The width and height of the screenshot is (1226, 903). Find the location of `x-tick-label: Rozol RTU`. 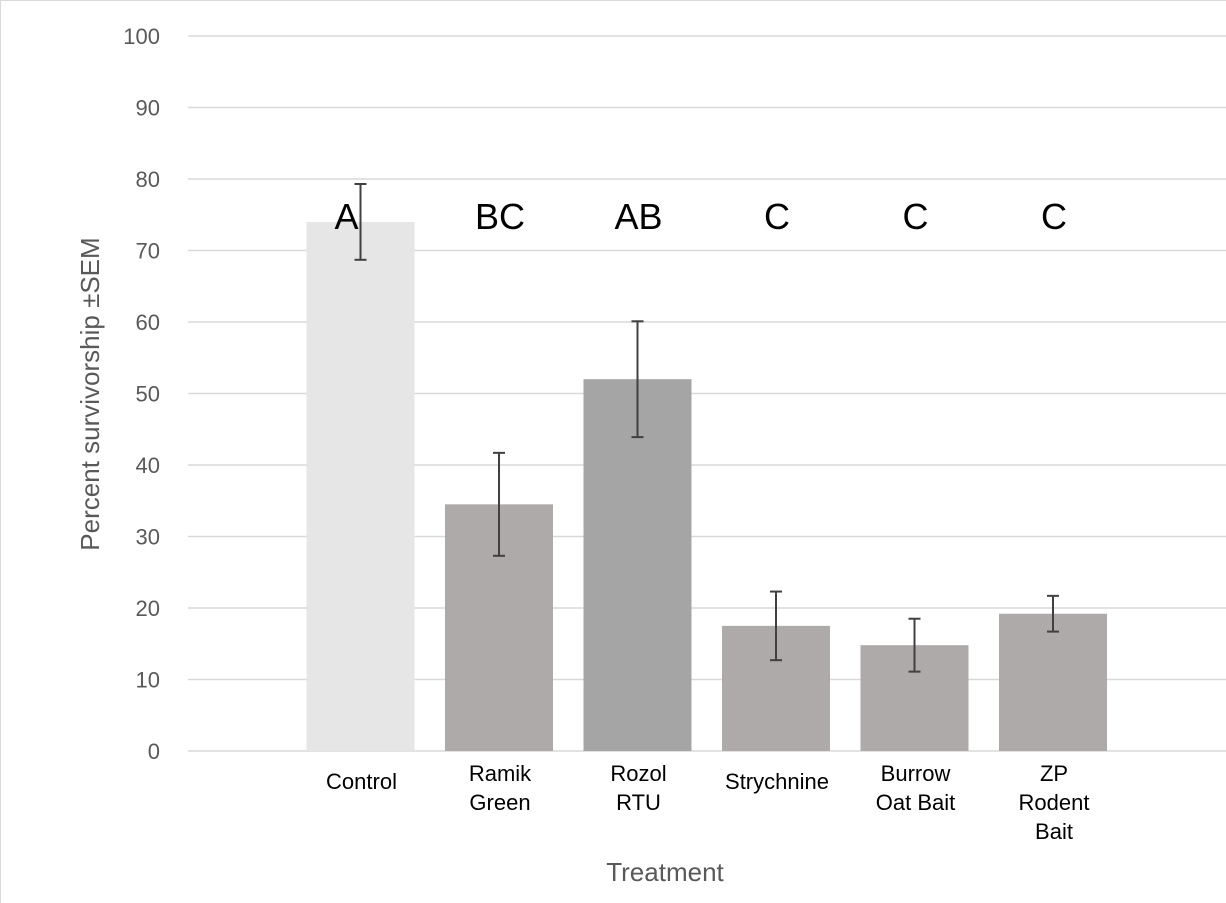

x-tick-label: Rozol RTU is located at coordinates (638, 788).